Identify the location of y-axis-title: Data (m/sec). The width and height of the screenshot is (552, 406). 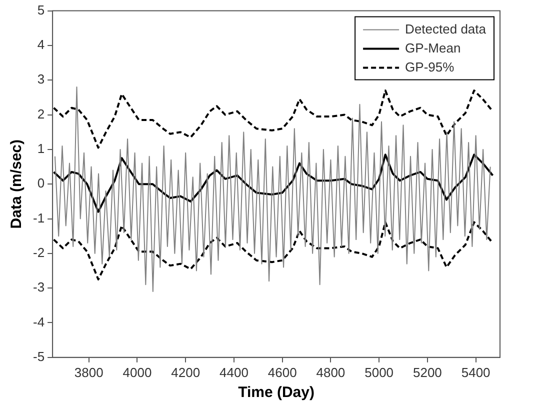
(17, 184).